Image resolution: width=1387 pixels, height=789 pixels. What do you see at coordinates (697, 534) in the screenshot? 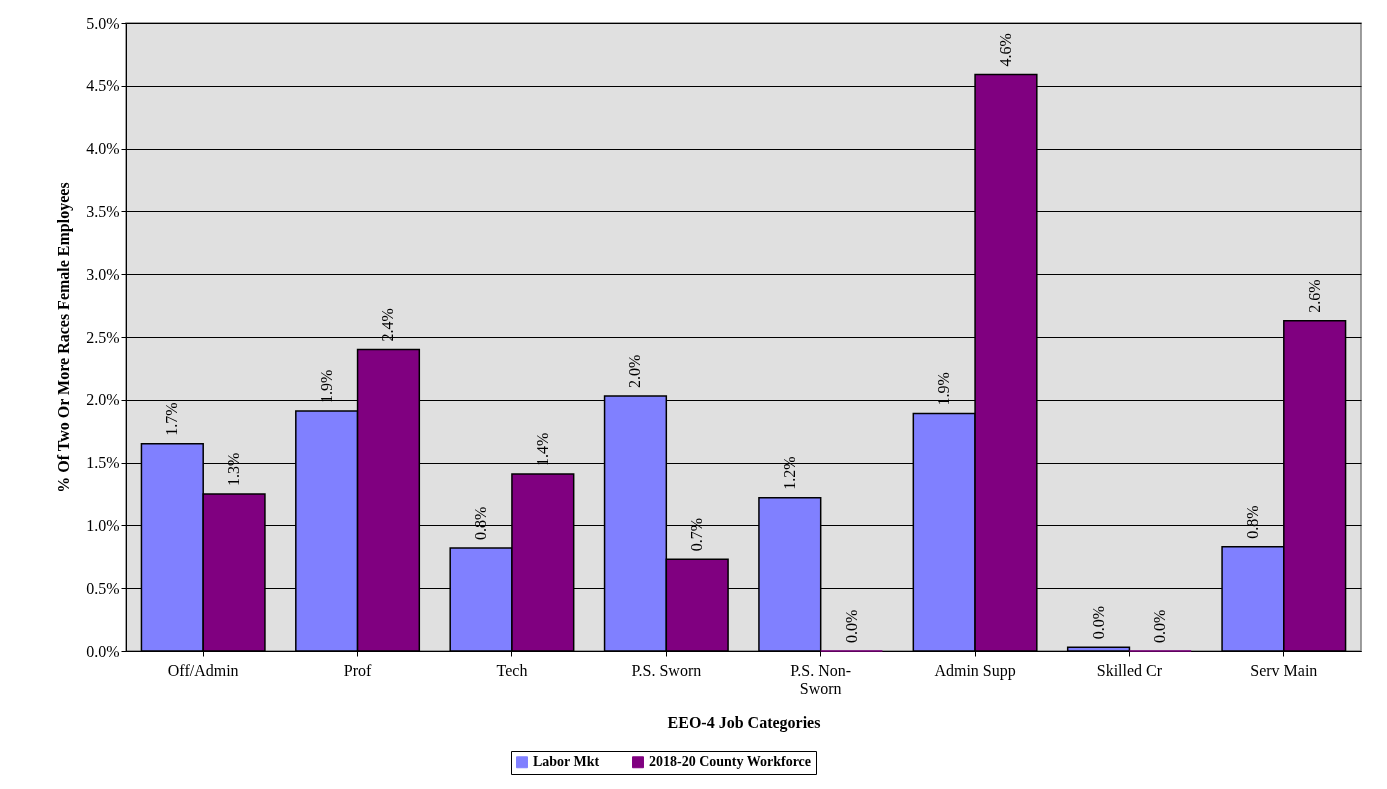
I see `data-label: 0.7%` at bounding box center [697, 534].